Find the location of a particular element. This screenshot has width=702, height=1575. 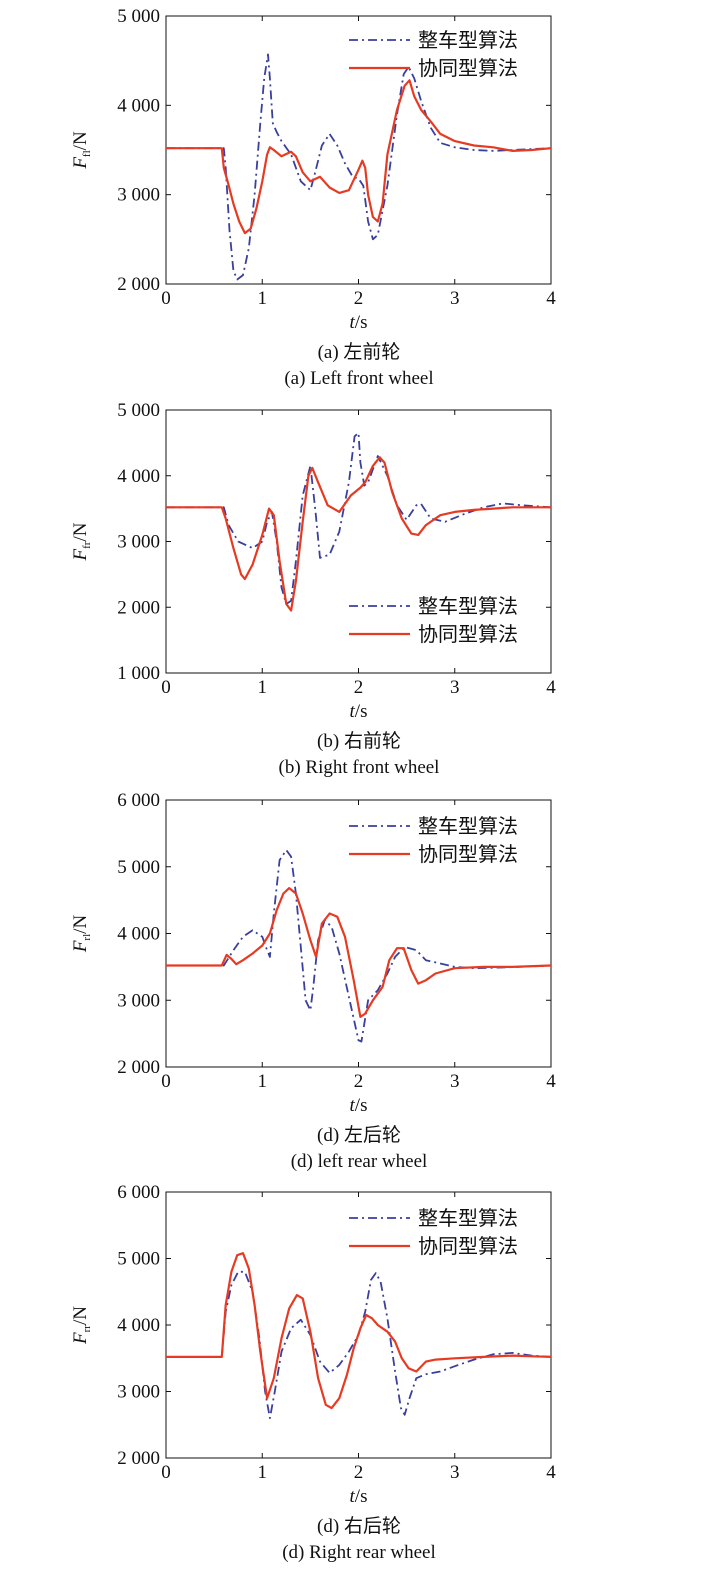

caption-chinese: (d) 右后轮 is located at coordinates (359, 1526).